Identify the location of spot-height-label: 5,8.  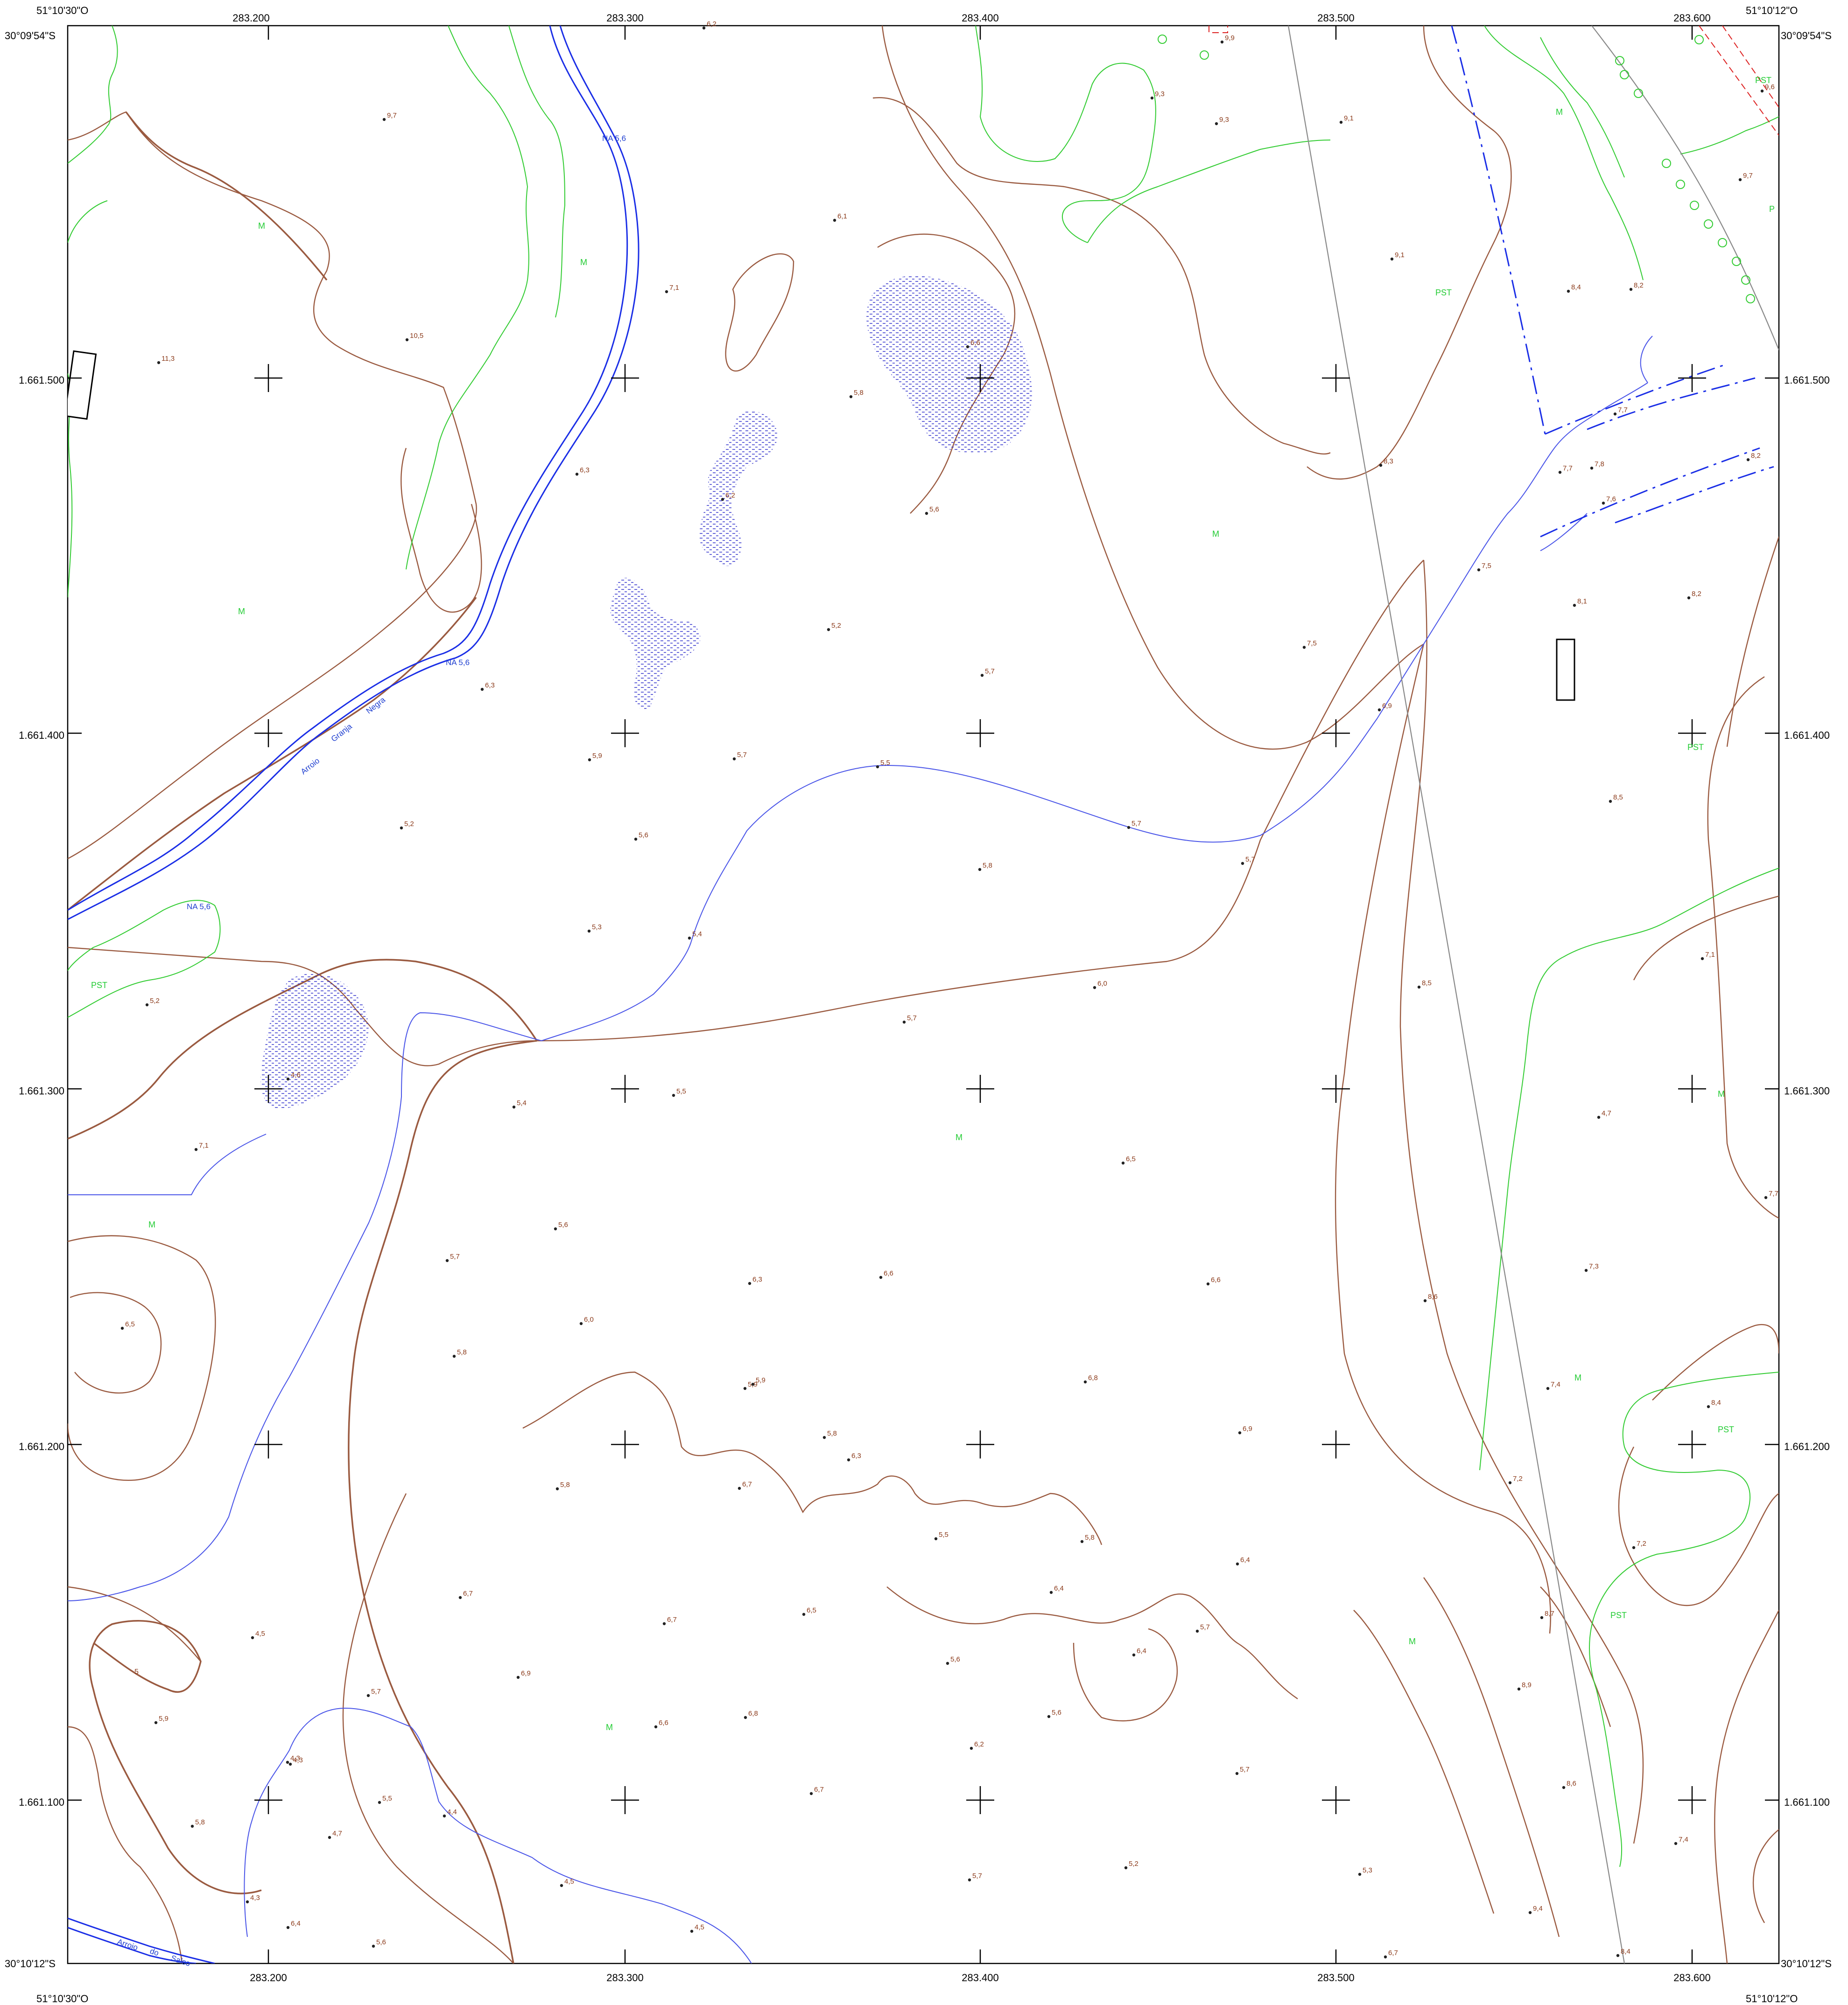
(859, 393).